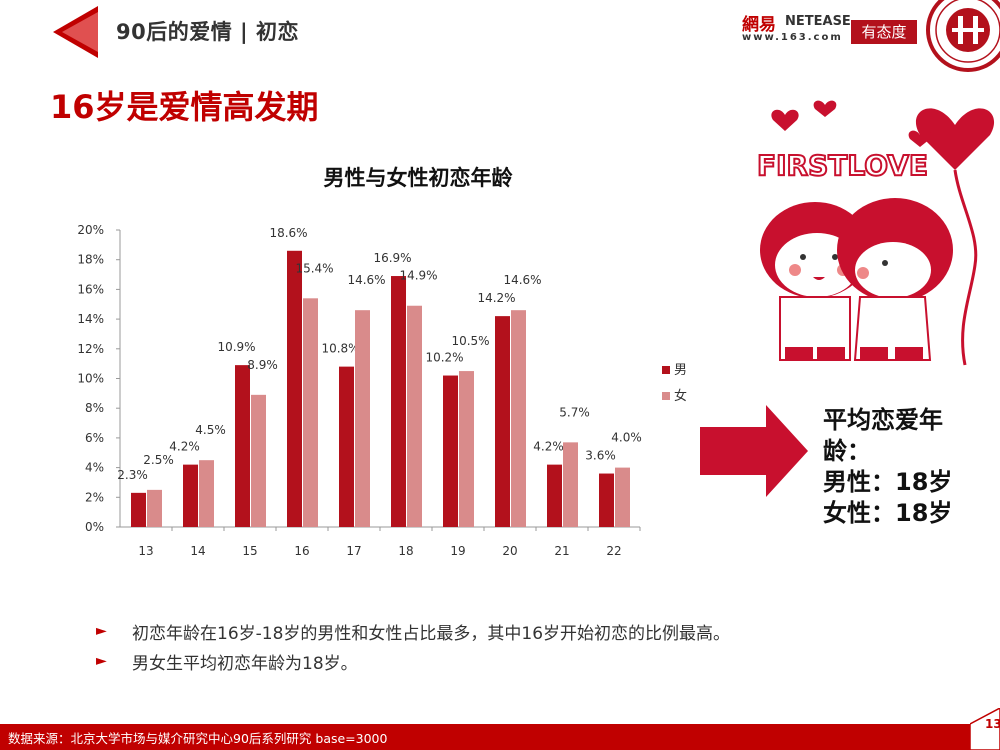  I want to click on data-label: 14.9%, so click(418, 276).